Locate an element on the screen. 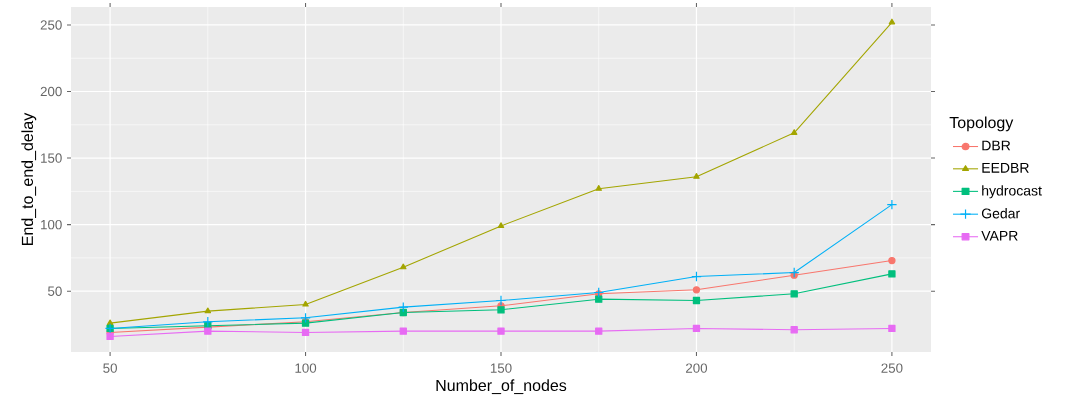 This screenshot has height=411, width=1086. x-tick-label: 200 is located at coordinates (697, 368).